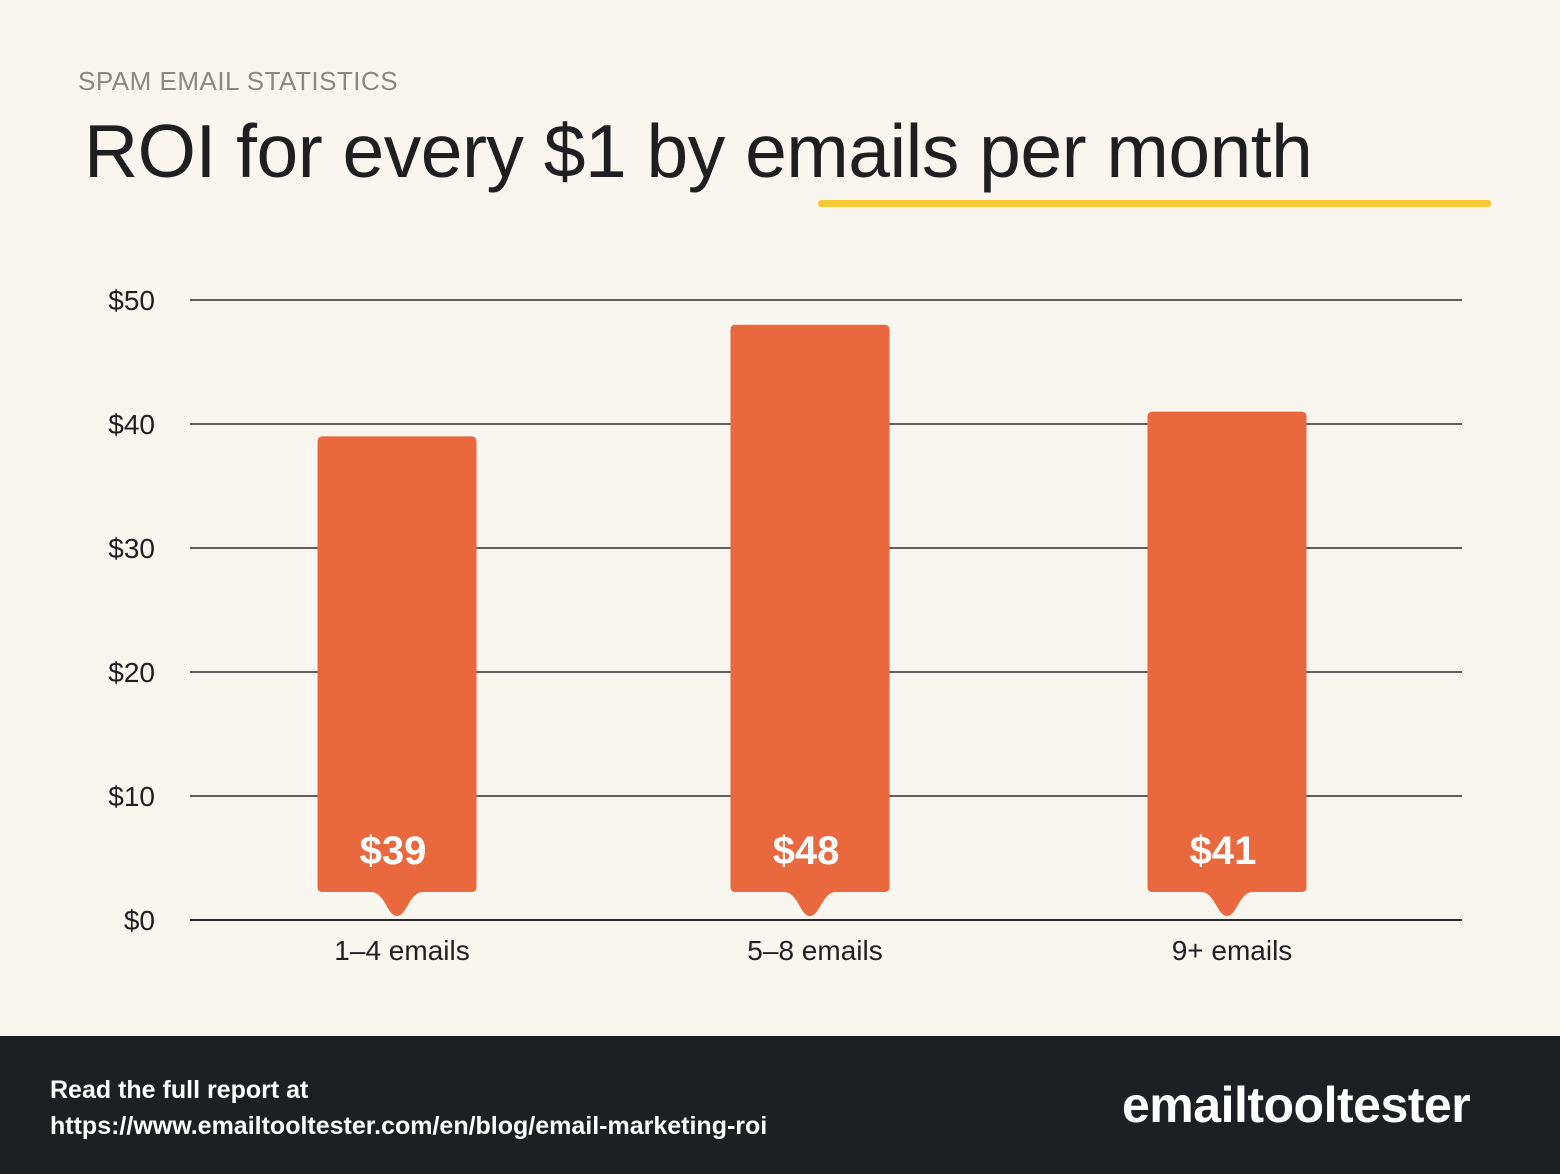 This screenshot has height=1174, width=1560. Describe the element at coordinates (131, 548) in the screenshot. I see `y-tick-label: $30` at that location.